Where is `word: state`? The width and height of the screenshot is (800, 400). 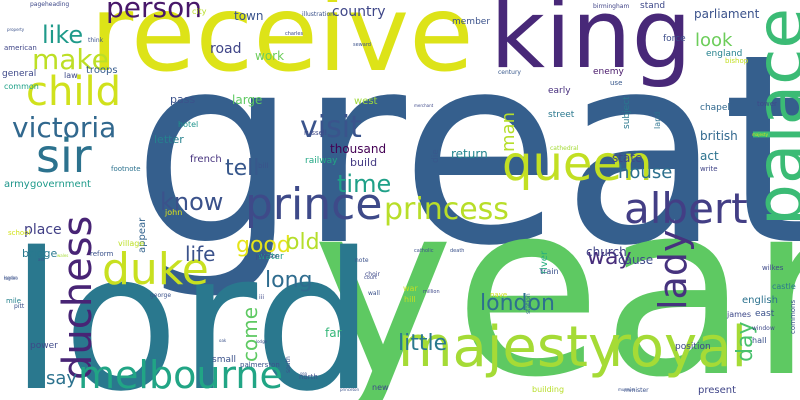 word: state is located at coordinates (627, 158).